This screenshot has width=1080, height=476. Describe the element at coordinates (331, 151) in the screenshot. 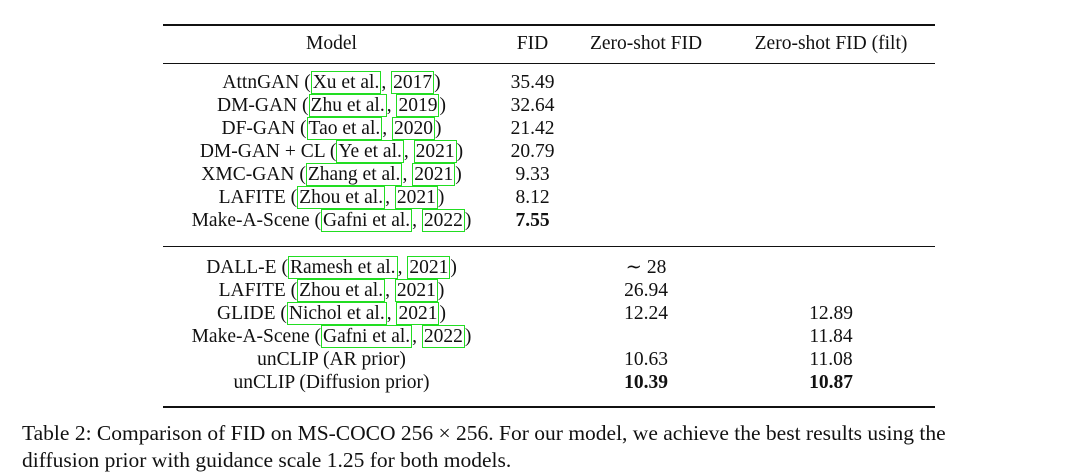

I see `model-cell: DM-GAN + CL (Ye et al., 2021)` at that location.